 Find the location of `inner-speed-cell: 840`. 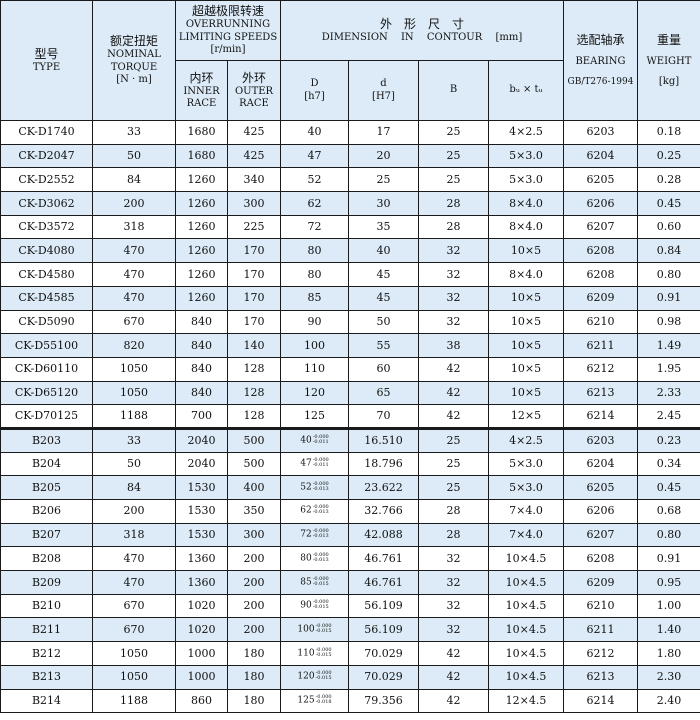

inner-speed-cell: 840 is located at coordinates (201, 369).